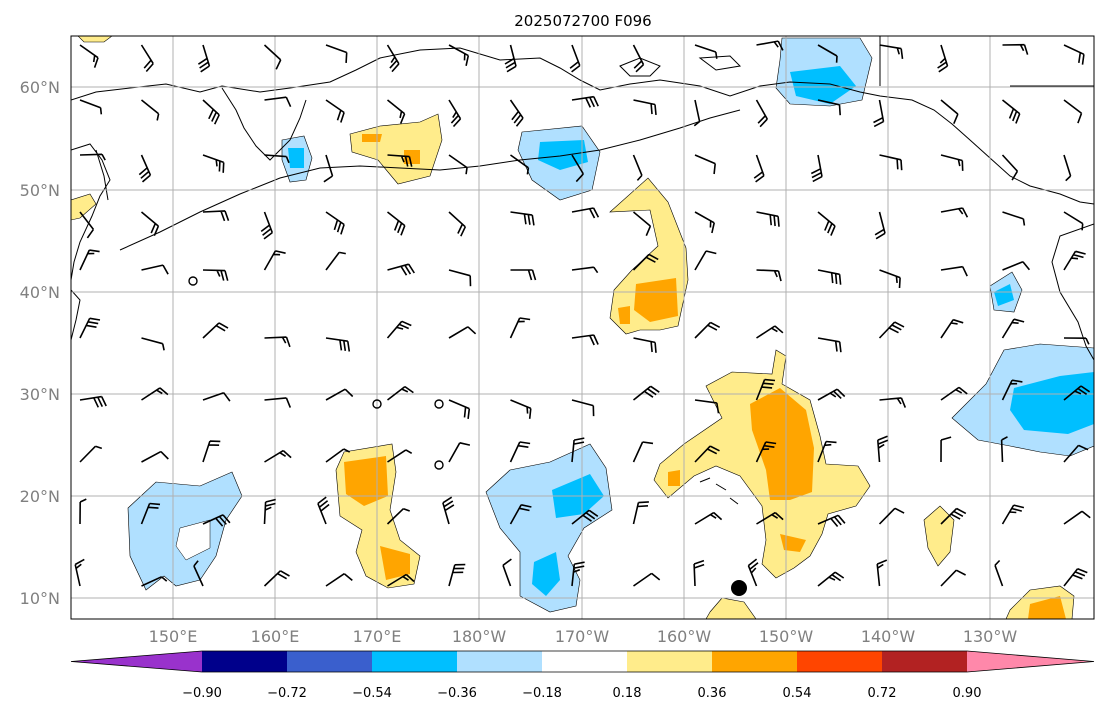 This screenshot has height=712, width=1105. I want to click on lon-tick-label: 170°W, so click(582, 636).